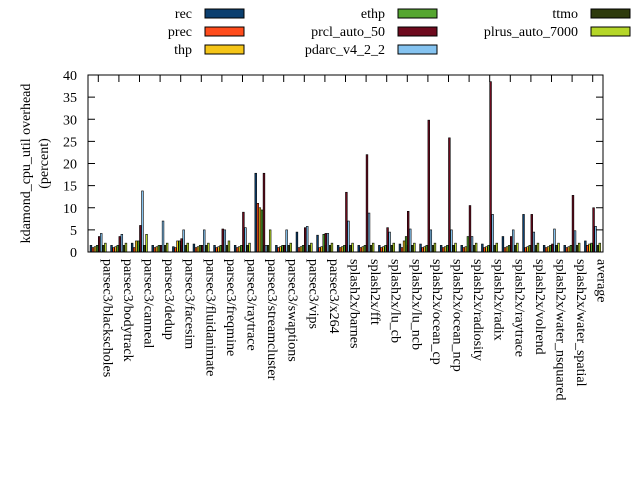 The width and height of the screenshot is (640, 480). I want to click on x-tick-label: splash2x/water_spatial, so click(580, 323).